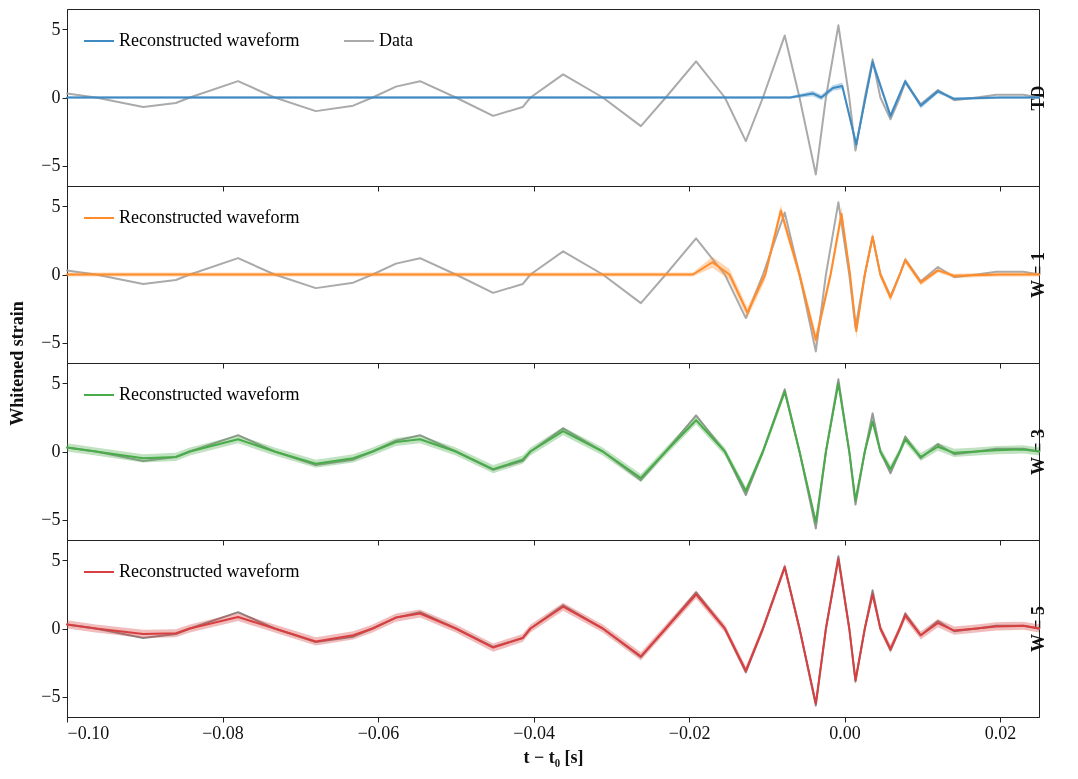 The image size is (1078, 779). What do you see at coordinates (845, 732) in the screenshot?
I see `x-tick-label: 0.00` at bounding box center [845, 732].